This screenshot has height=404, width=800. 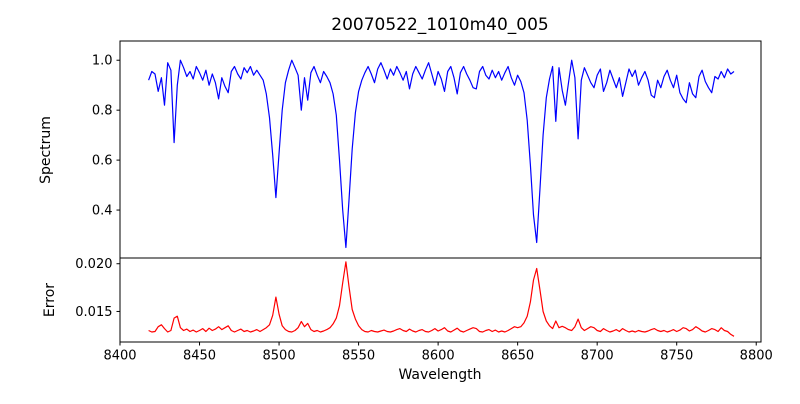 What do you see at coordinates (93, 312) in the screenshot?
I see `y-tick-label: 0.015` at bounding box center [93, 312].